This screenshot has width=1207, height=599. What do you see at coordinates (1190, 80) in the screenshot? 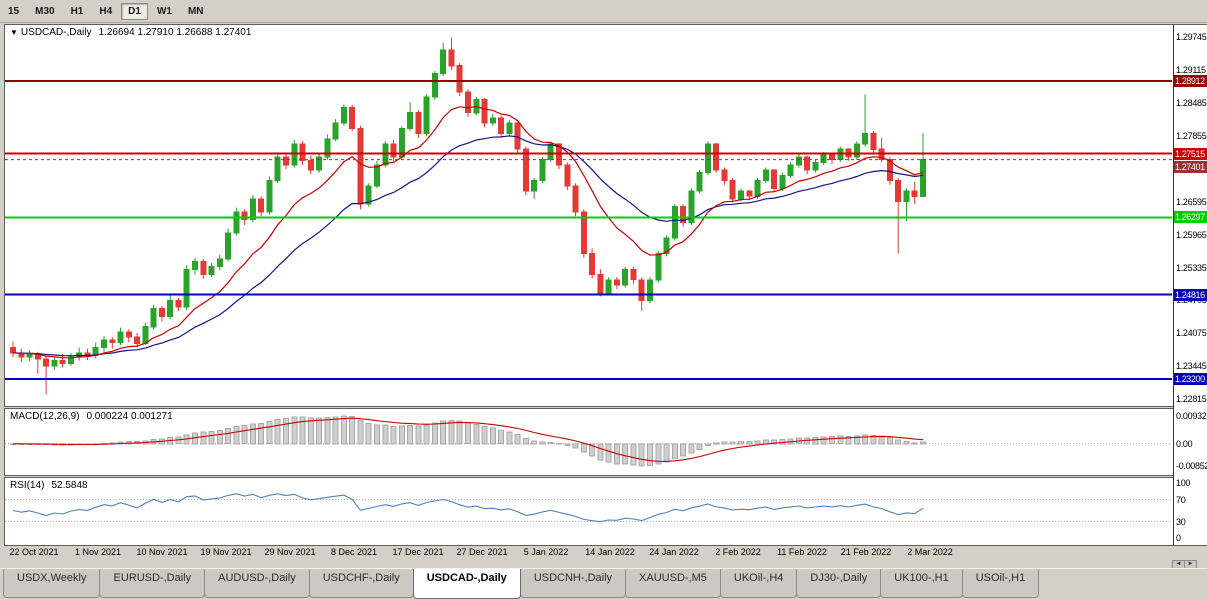
I see `price-label-1-28912: 1.28912` at bounding box center [1190, 80].